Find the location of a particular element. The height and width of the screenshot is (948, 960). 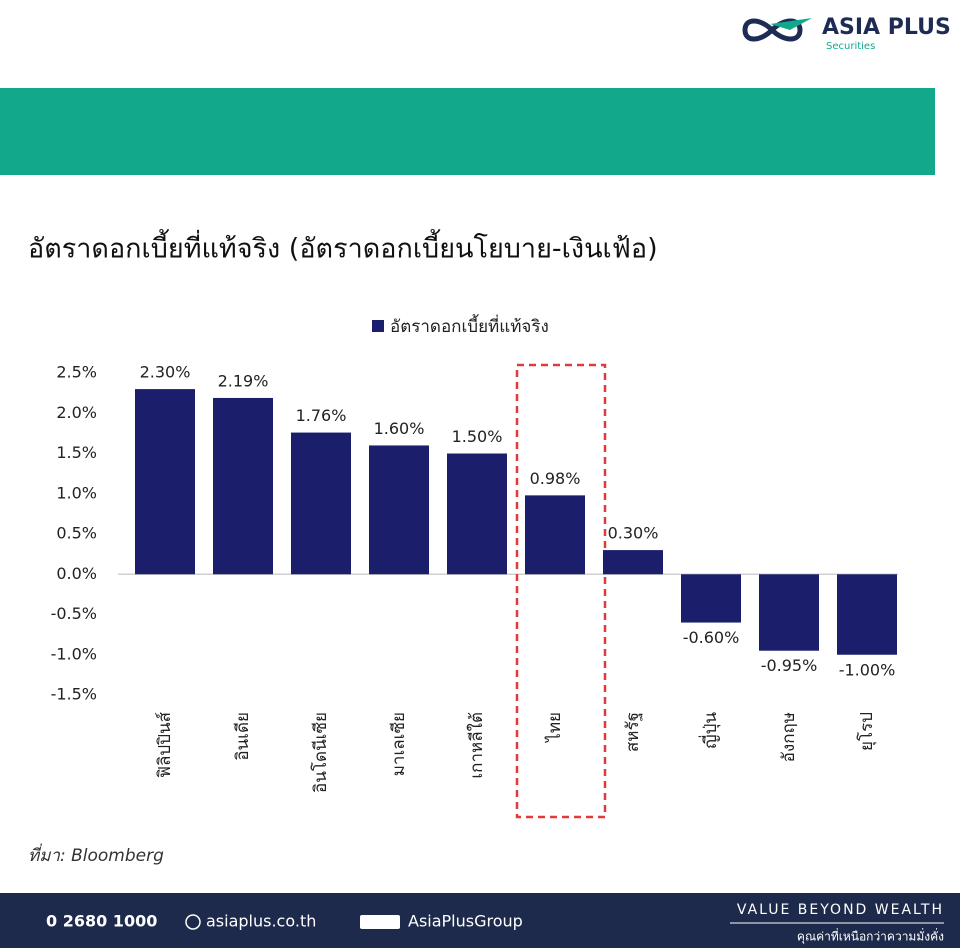

x-tick-label: ฟิลิปปินส์ is located at coordinates (165, 744).